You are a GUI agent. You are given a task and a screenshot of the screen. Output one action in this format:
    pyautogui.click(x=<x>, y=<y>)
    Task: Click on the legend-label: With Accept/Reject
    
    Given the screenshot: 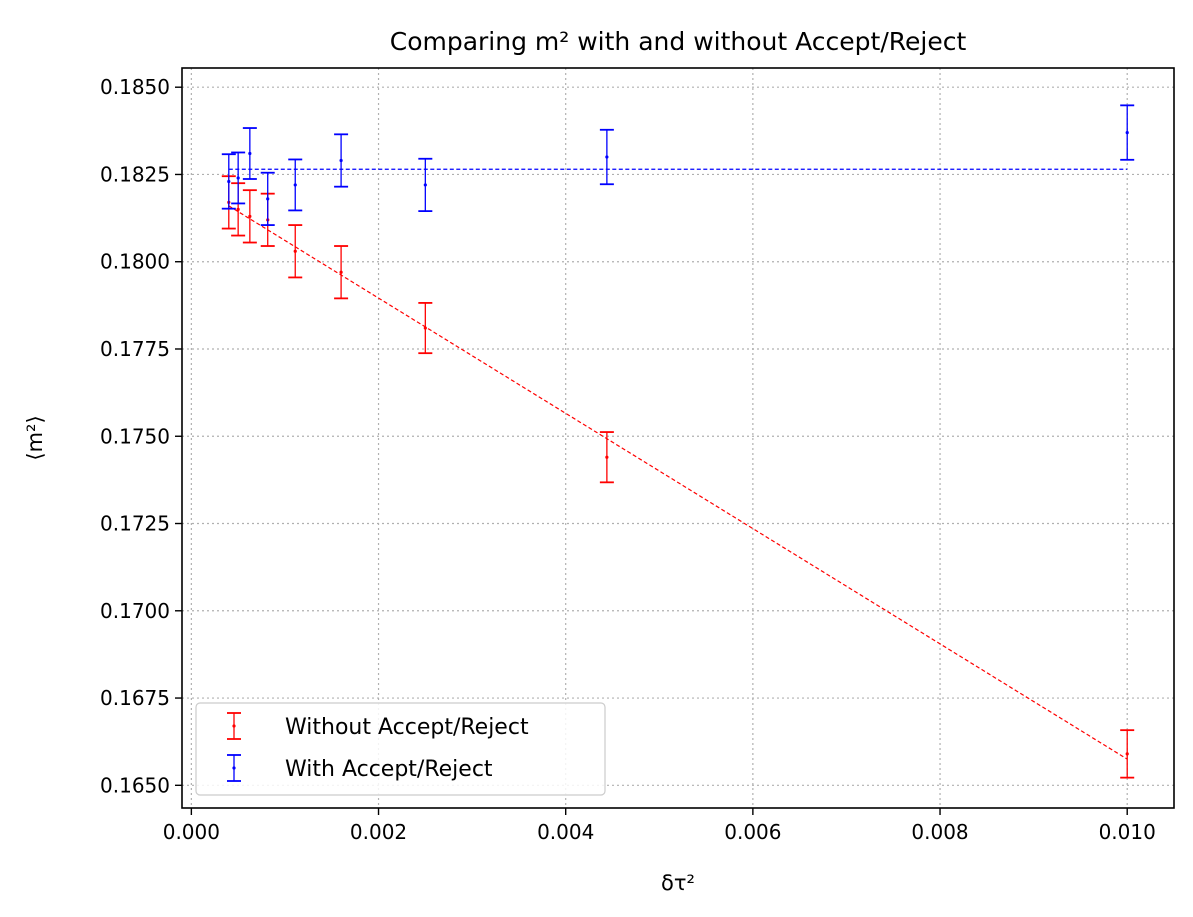 What is the action you would take?
    pyautogui.click(x=389, y=769)
    